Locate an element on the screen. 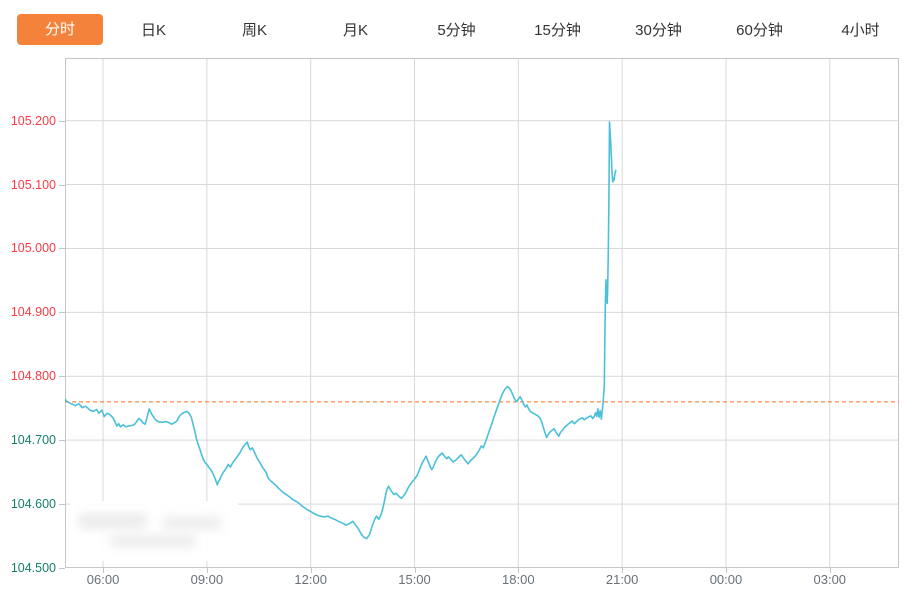  x-axis-label: 03:00 is located at coordinates (830, 579).